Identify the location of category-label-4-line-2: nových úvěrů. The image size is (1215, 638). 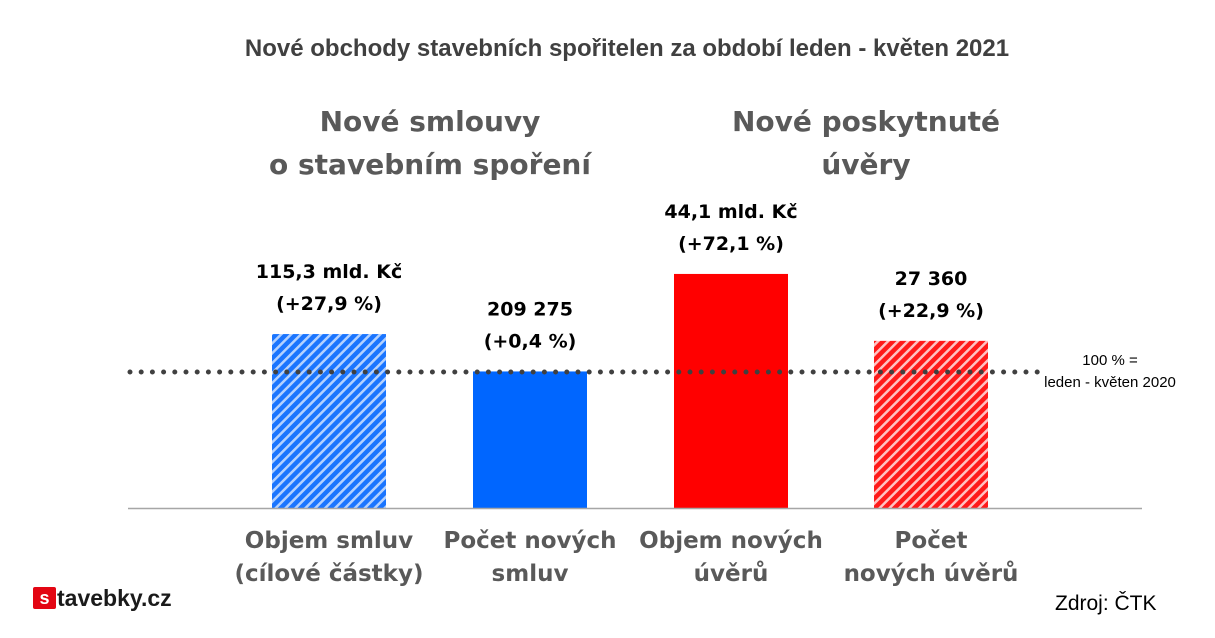
(931, 573).